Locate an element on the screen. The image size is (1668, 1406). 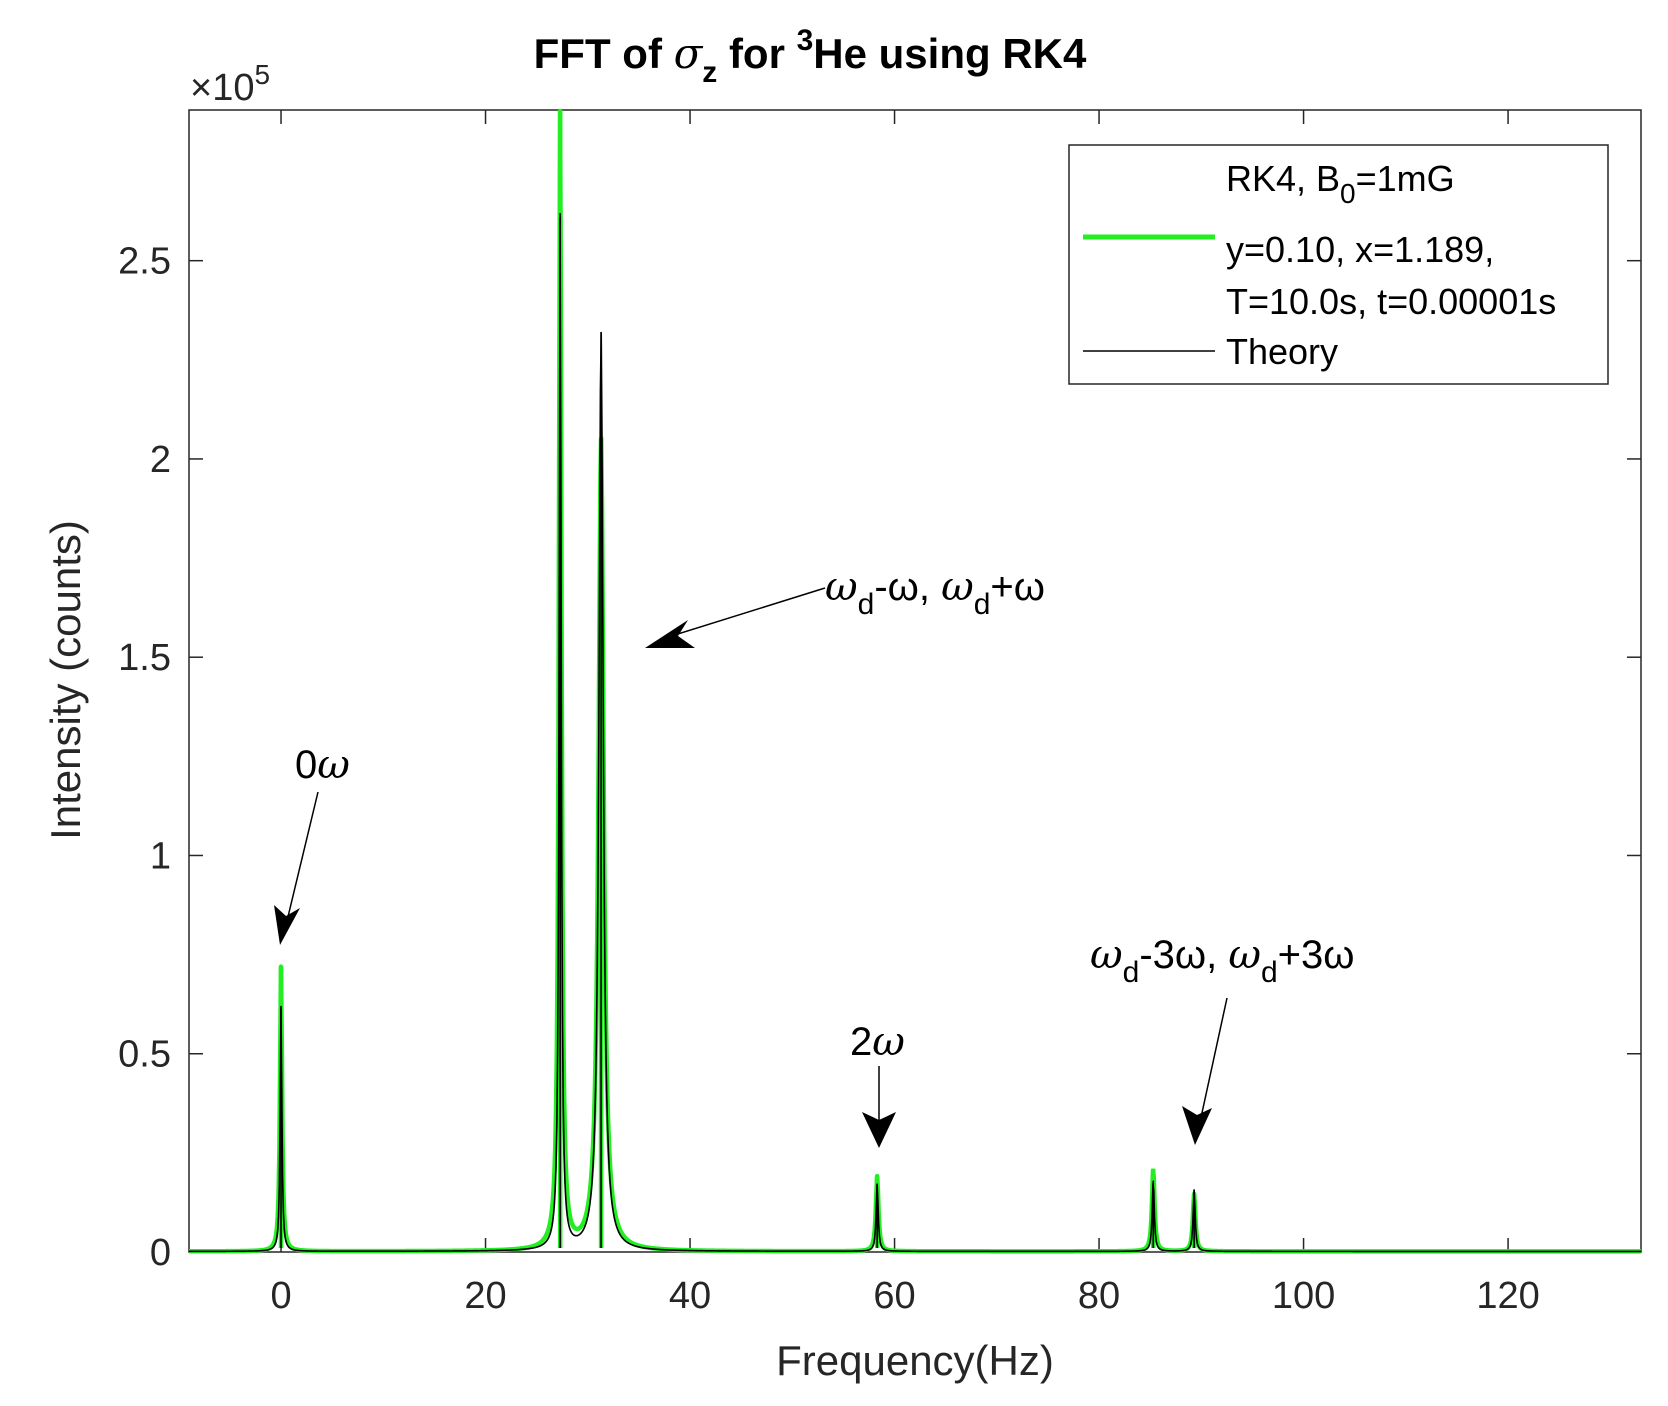
annotation-third-arrow is located at coordinates (1213, 1060).